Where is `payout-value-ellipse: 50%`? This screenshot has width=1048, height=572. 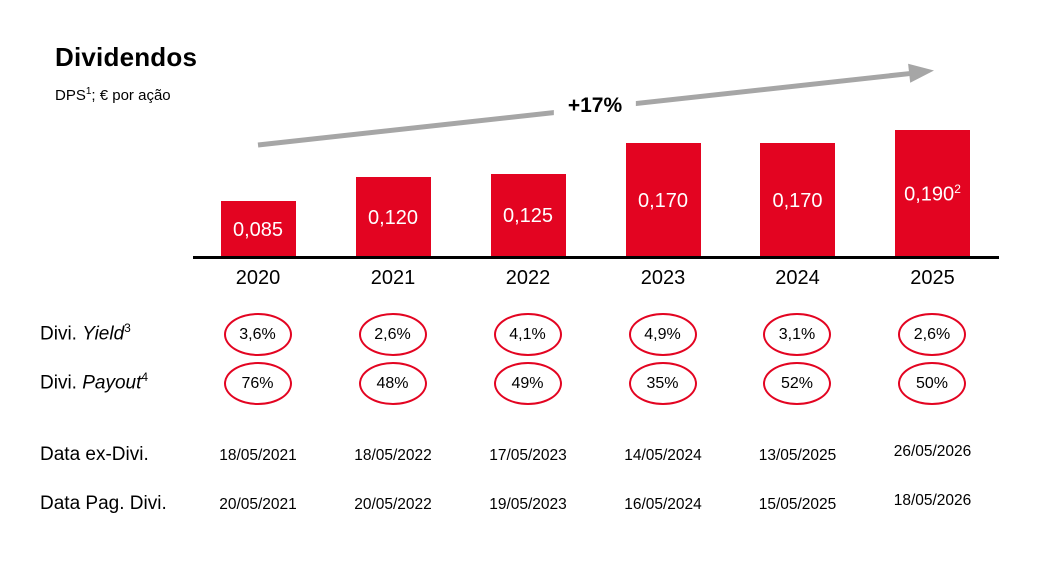 payout-value-ellipse: 50% is located at coordinates (932, 383).